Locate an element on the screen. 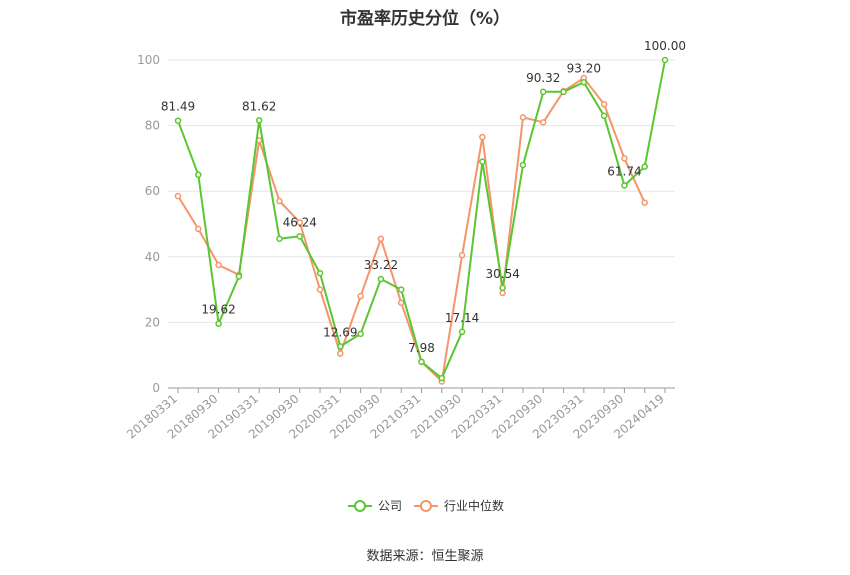 The image size is (850, 575). legend-item-industry-median: 行业中位数 is located at coordinates (459, 505).